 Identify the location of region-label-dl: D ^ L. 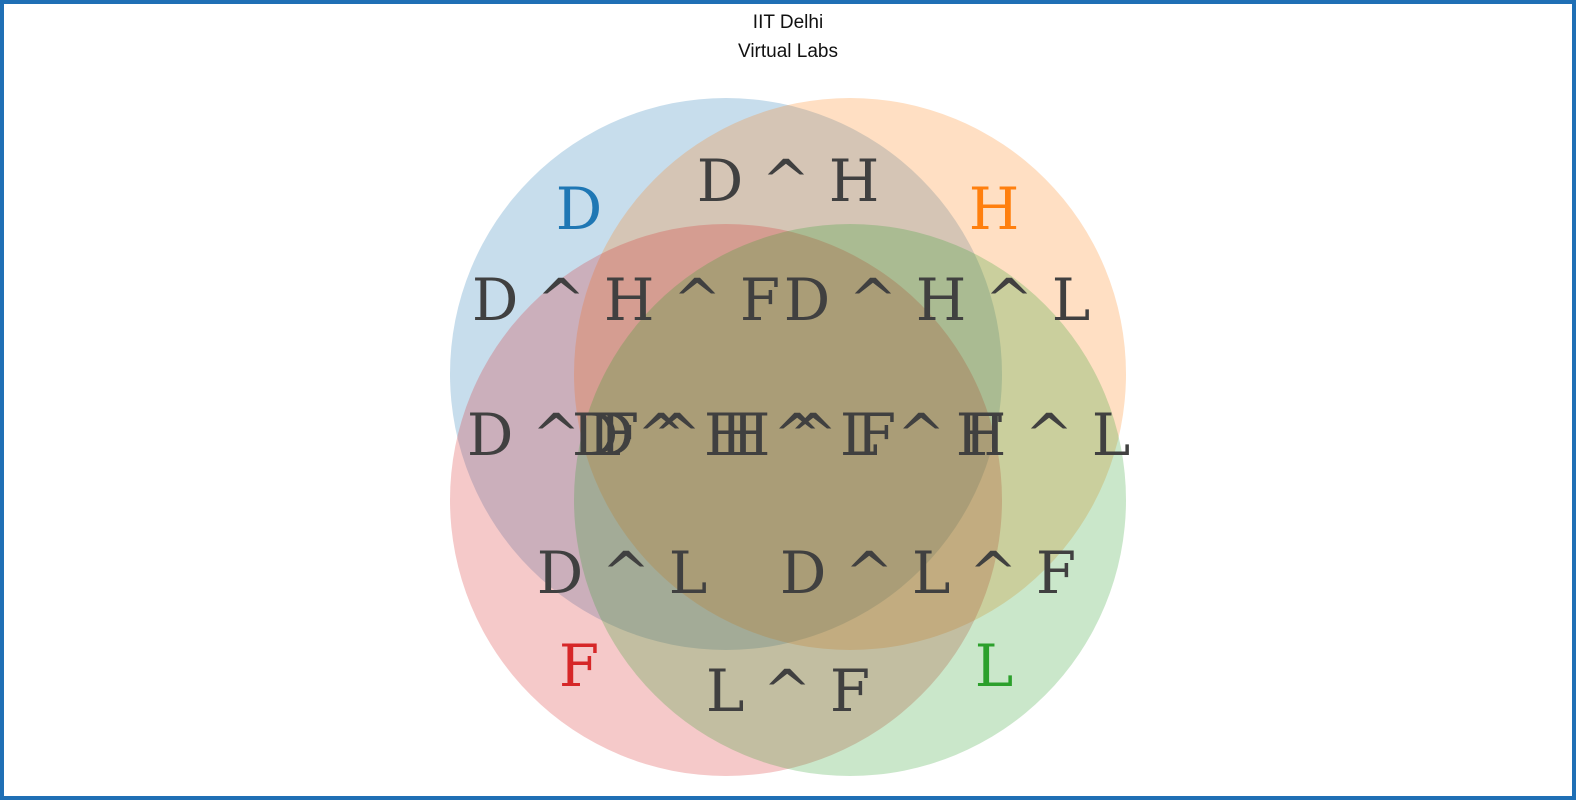
(622, 573).